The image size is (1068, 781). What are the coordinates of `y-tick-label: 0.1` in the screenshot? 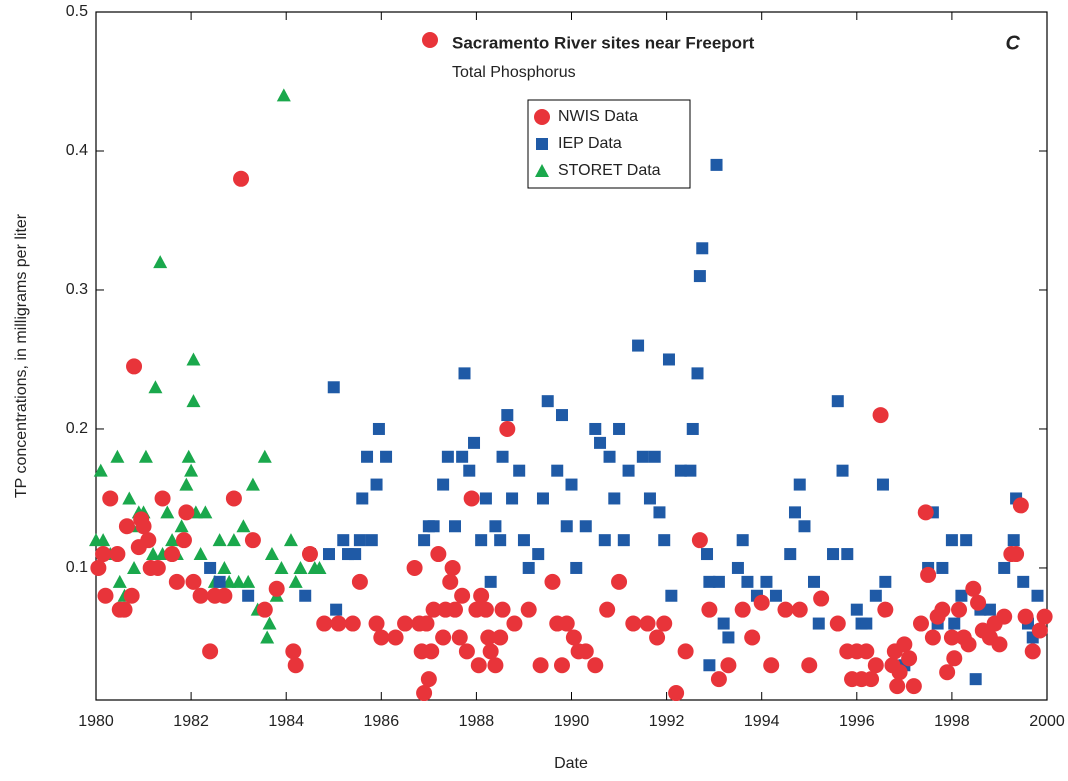 It's located at (77, 567).